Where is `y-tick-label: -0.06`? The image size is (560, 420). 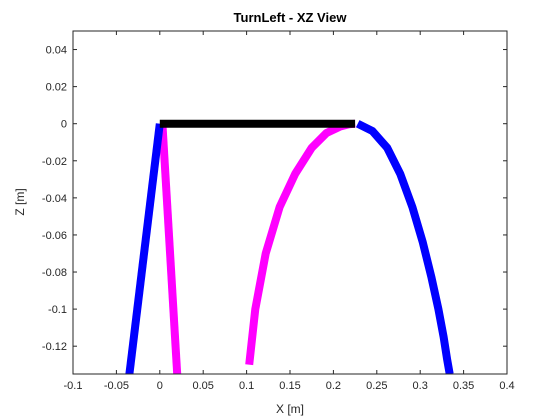 y-tick-label: -0.06 is located at coordinates (54, 236).